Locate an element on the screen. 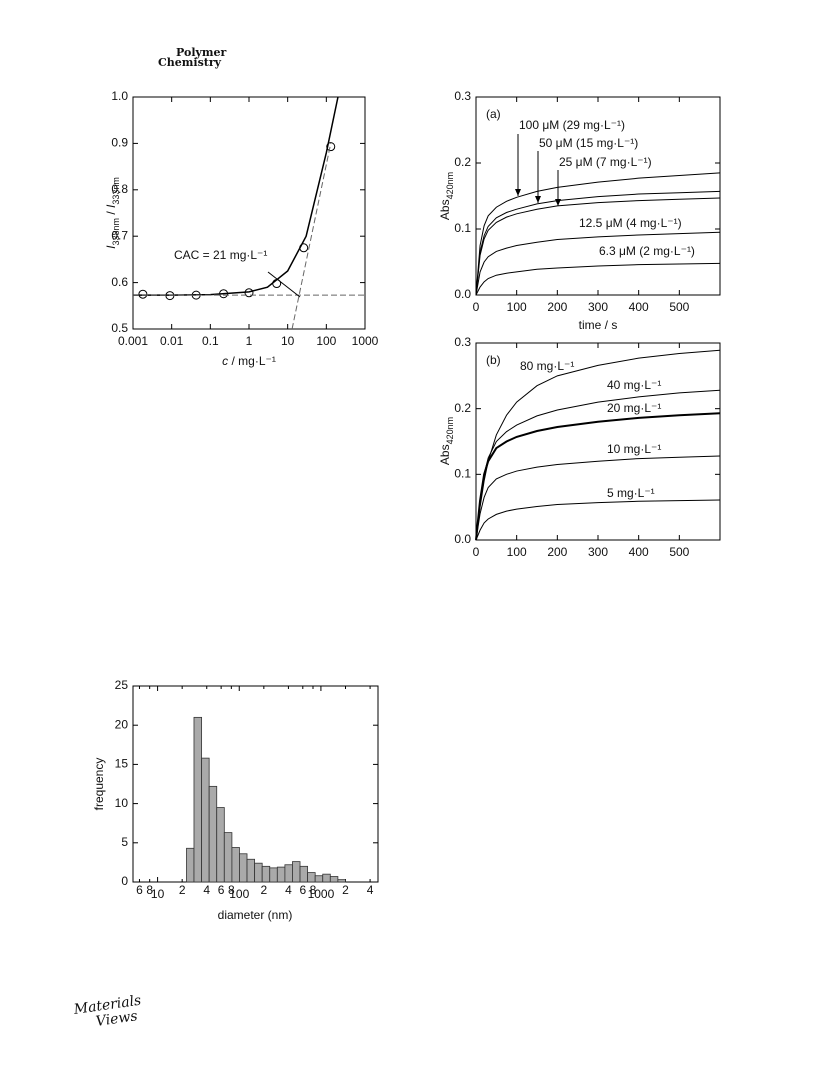 This screenshot has height=1079, width=816. x-tick-label: 1 is located at coordinates (249, 341).